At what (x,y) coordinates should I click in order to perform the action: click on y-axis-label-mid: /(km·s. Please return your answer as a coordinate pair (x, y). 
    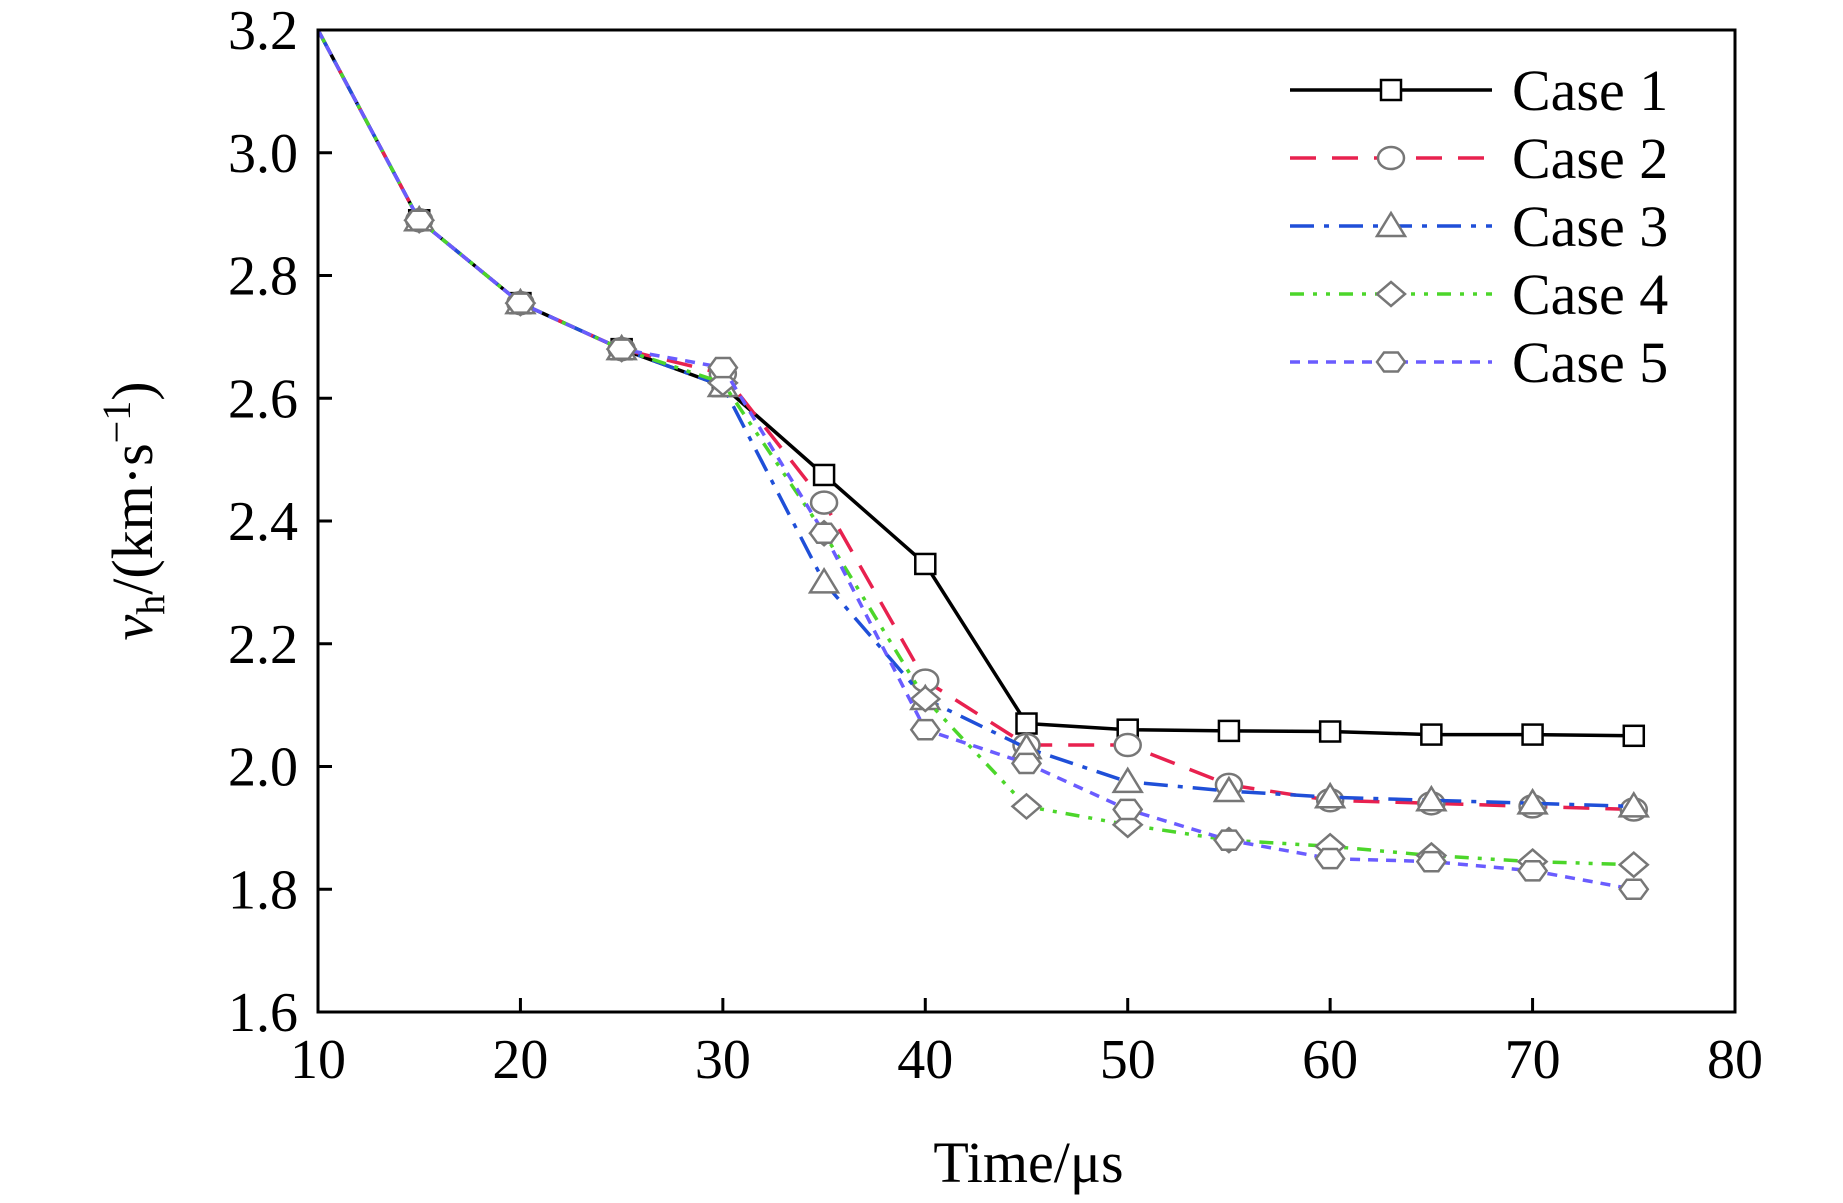
    Looking at the image, I should click on (132, 518).